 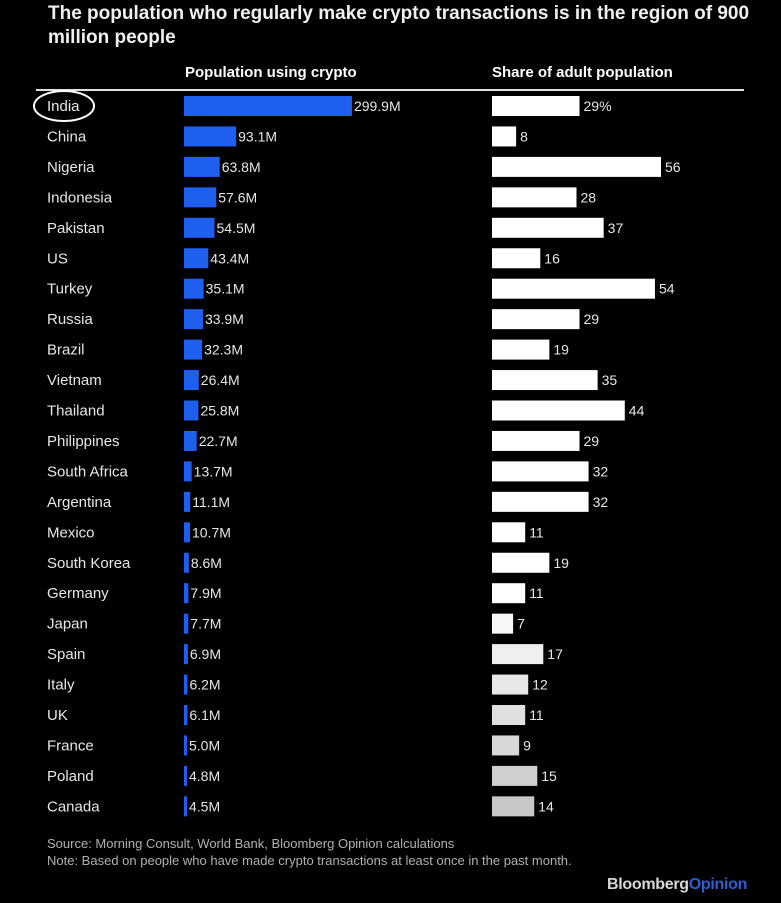 I want to click on country-label: Brazil, so click(x=66, y=350).